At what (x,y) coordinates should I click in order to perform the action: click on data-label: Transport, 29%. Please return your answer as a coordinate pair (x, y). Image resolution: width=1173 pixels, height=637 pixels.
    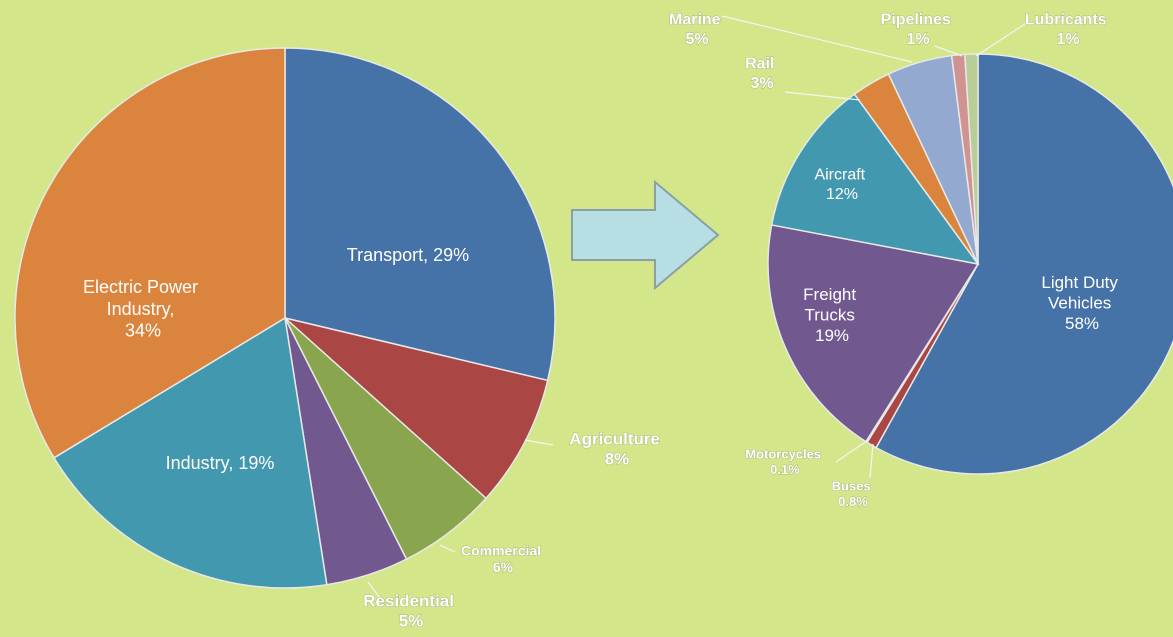
    Looking at the image, I should click on (408, 255).